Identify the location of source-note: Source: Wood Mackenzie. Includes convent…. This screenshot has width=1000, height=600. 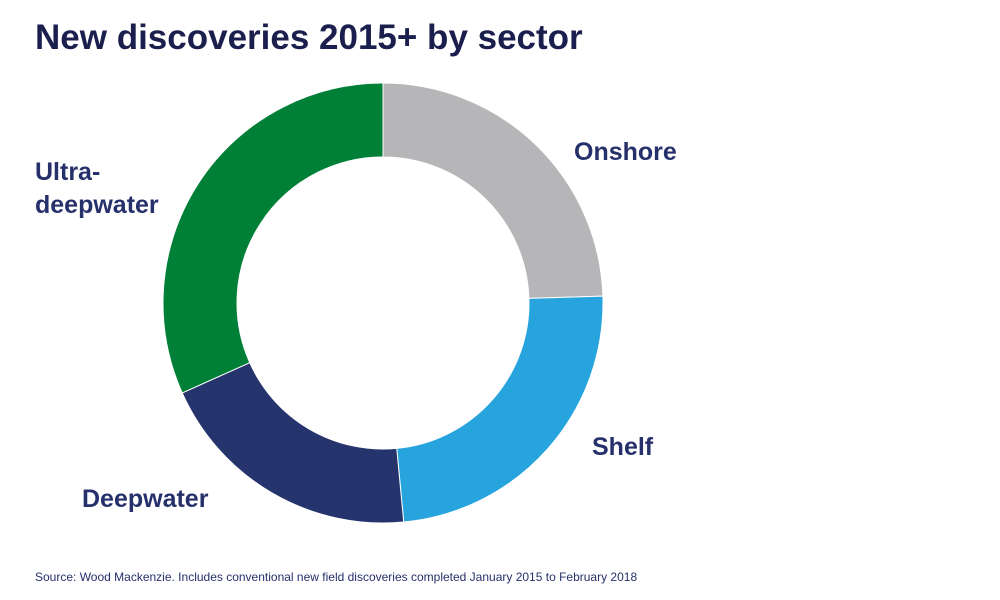
(336, 577).